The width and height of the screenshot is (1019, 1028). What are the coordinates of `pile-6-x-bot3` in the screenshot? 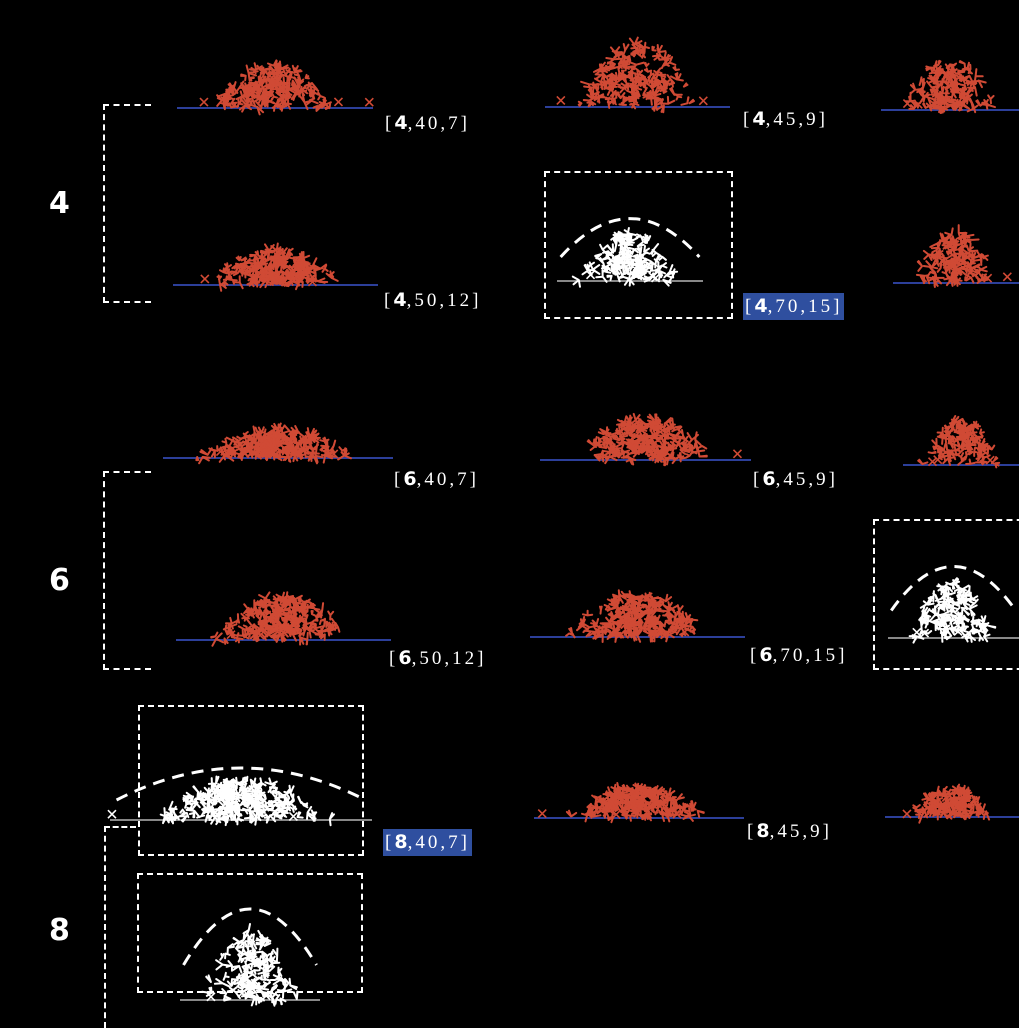 It's located at (953, 604).